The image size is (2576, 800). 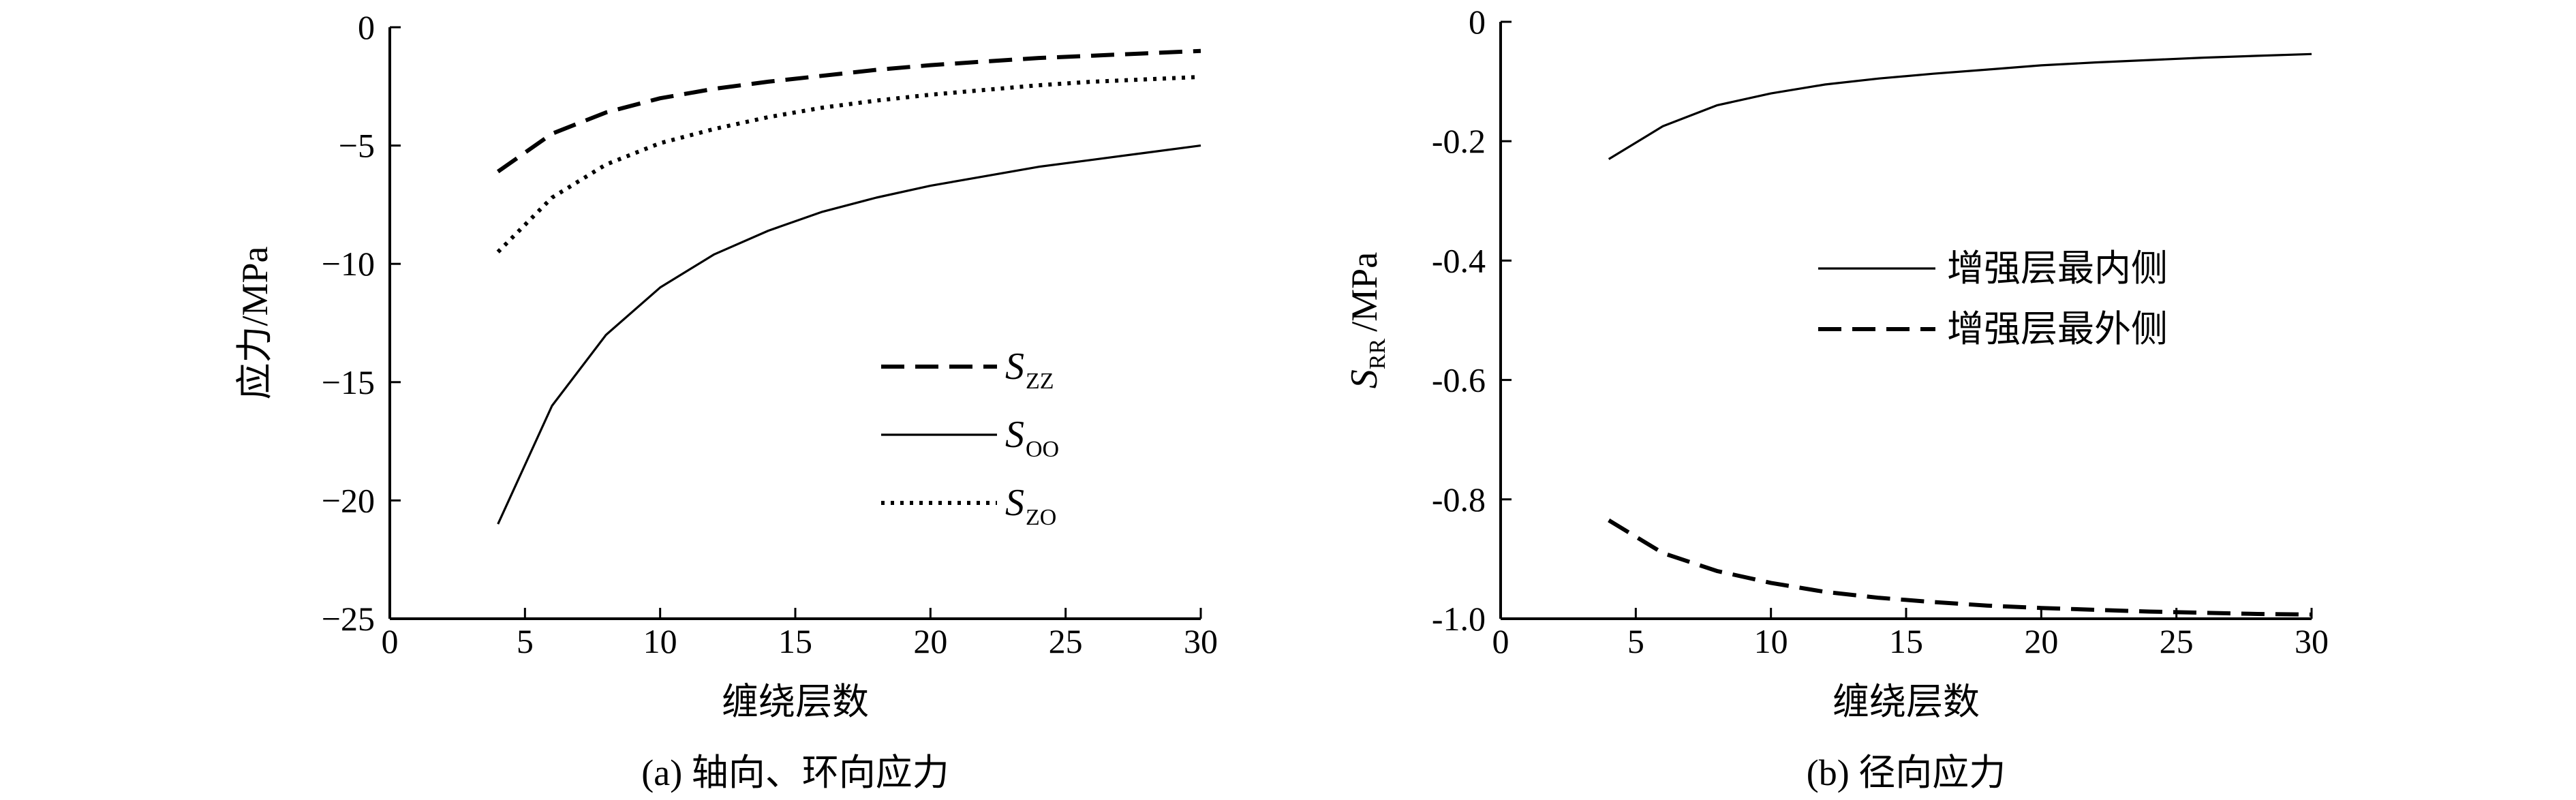 I want to click on y-tick-label: -0.8, so click(x=1459, y=499).